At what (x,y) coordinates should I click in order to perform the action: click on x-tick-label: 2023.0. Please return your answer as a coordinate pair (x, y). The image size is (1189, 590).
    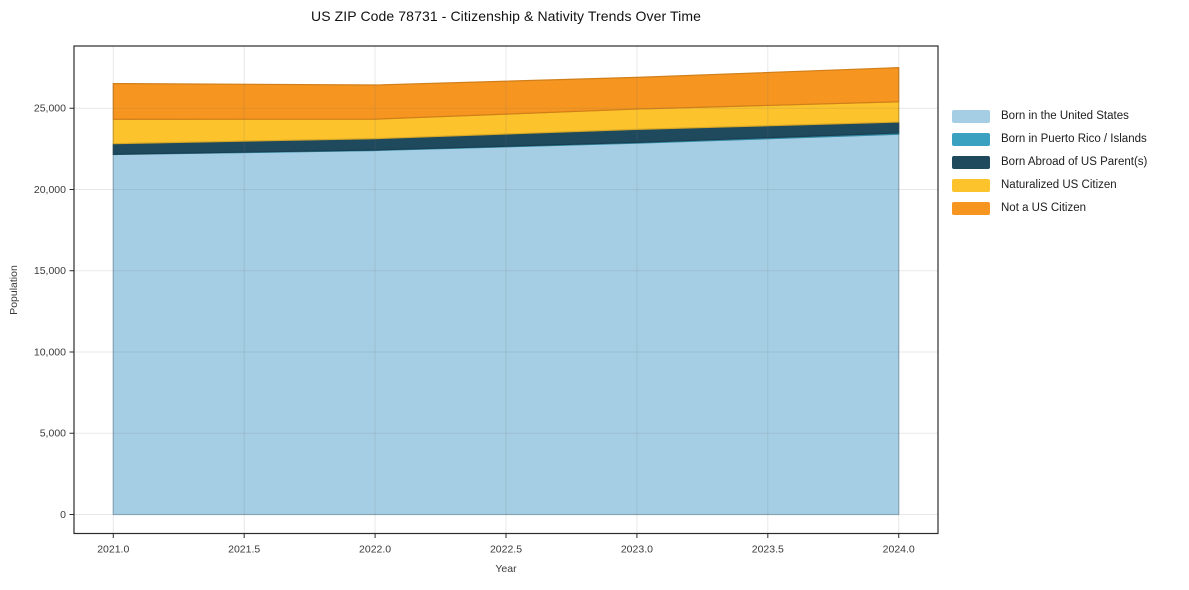
    Looking at the image, I should click on (637, 550).